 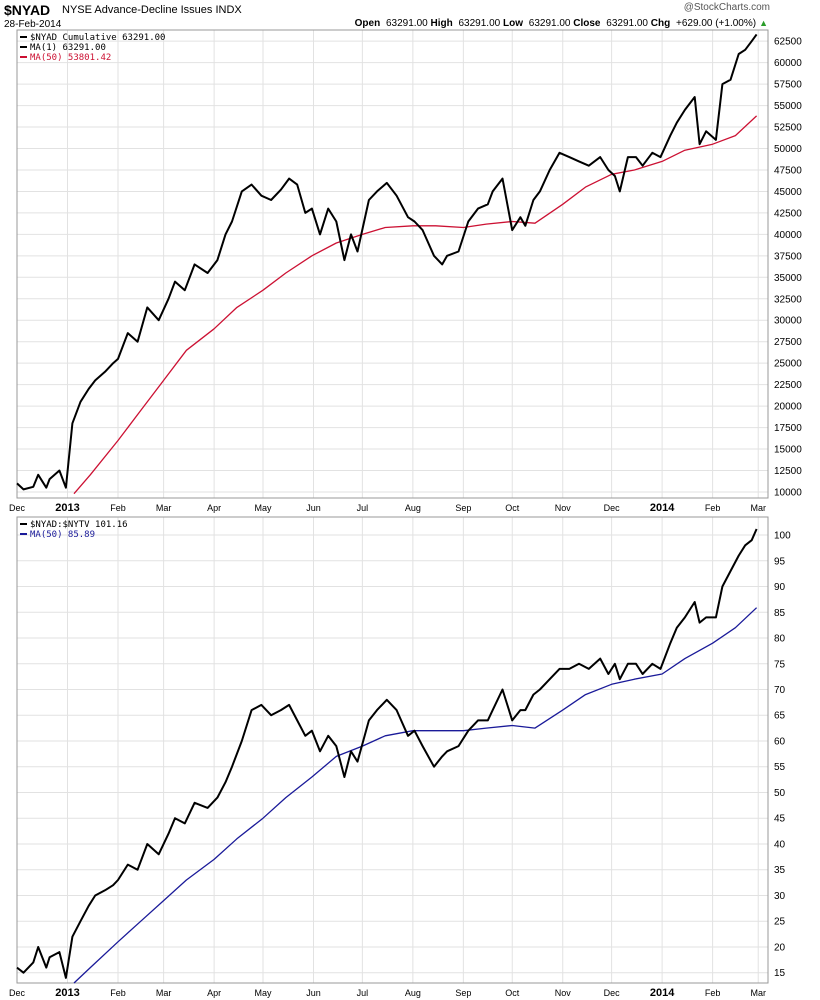 What do you see at coordinates (788, 213) in the screenshot?
I see `y-tick-label: 42500` at bounding box center [788, 213].